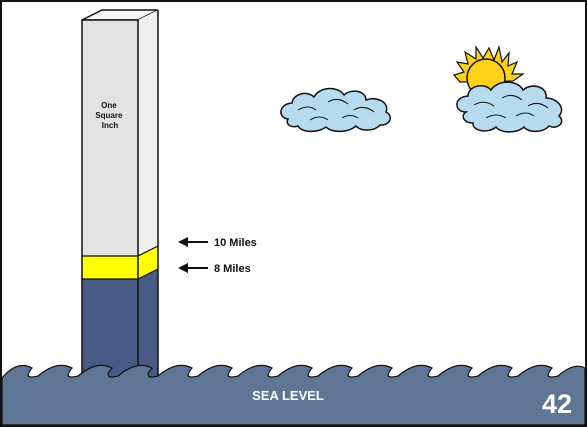 Image resolution: width=587 pixels, height=427 pixels. Describe the element at coordinates (148, 251) in the screenshot. I see `band-divider-top-side` at that location.